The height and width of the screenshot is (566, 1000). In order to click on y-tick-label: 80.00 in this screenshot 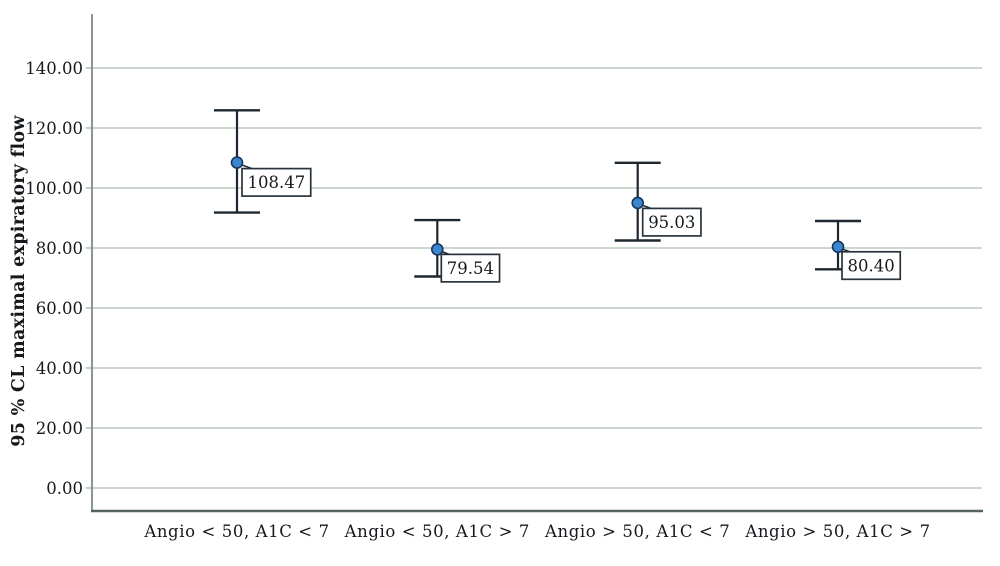, I will do `click(59, 248)`.